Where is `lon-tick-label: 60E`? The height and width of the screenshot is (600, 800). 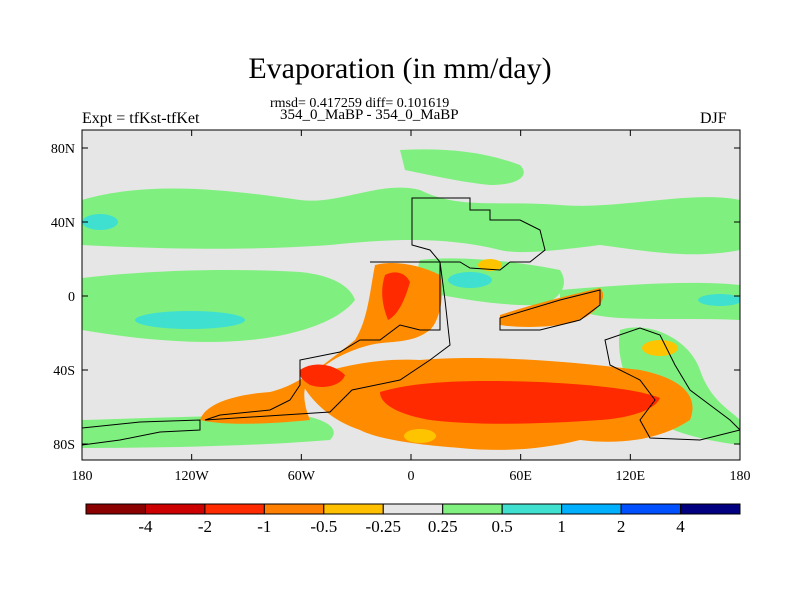 lon-tick-label: 60E is located at coordinates (520, 476).